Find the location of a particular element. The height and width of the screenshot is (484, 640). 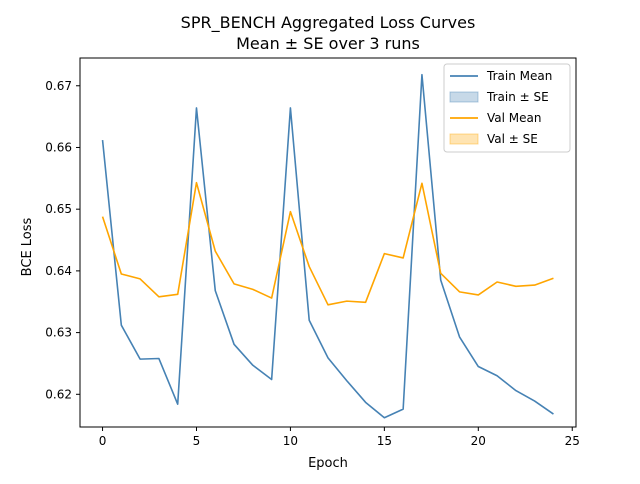

x-axis-label: Epoch is located at coordinates (328, 463).